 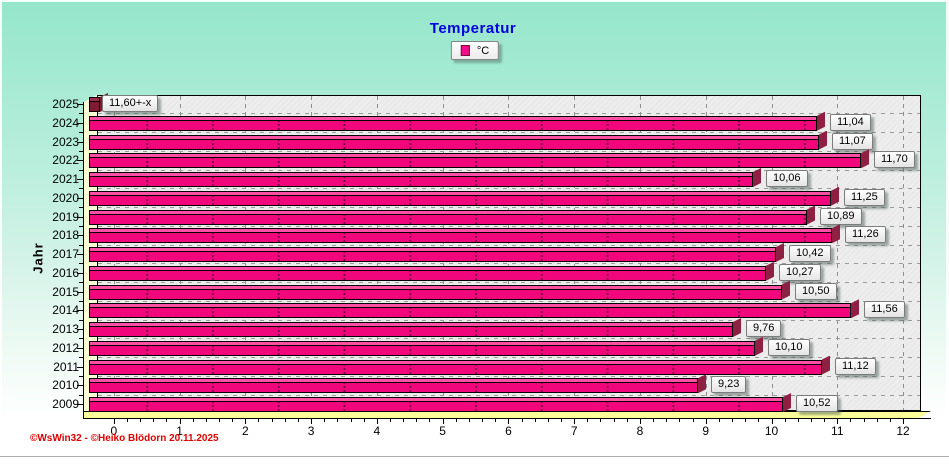 What do you see at coordinates (789, 347) in the screenshot?
I see `bar-value-label: 10,10` at bounding box center [789, 347].